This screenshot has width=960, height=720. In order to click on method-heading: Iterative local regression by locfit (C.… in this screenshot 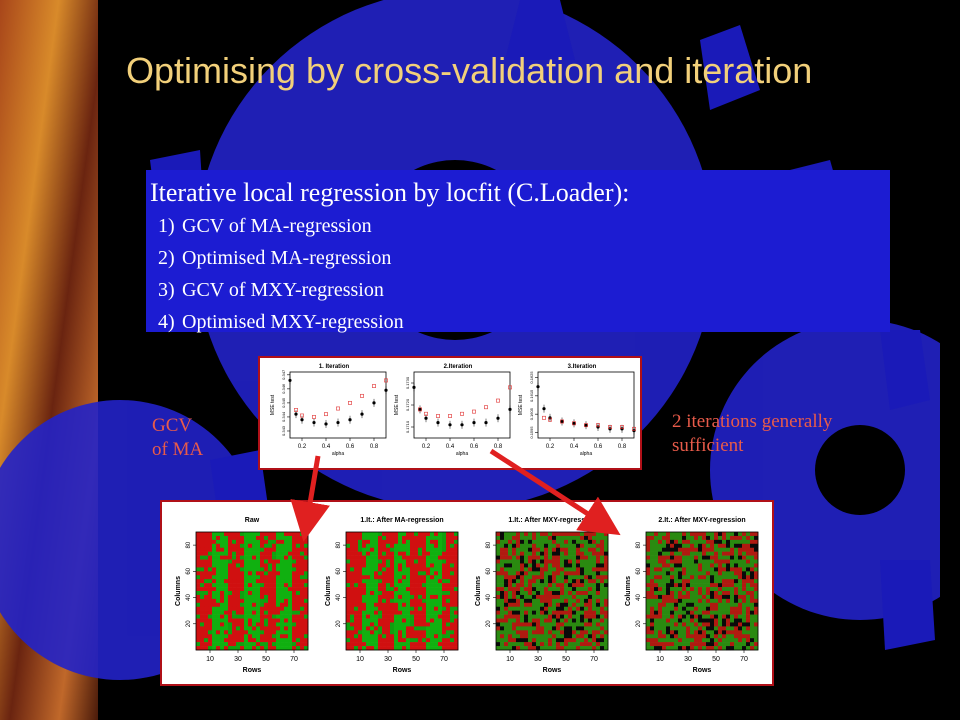, I will do `click(390, 192)`.